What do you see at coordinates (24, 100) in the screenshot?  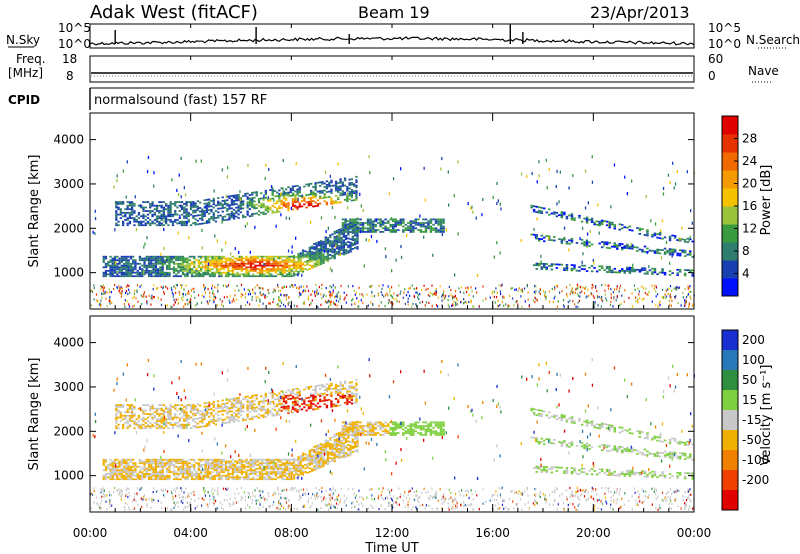 I see `cpid-label: CPID` at bounding box center [24, 100].